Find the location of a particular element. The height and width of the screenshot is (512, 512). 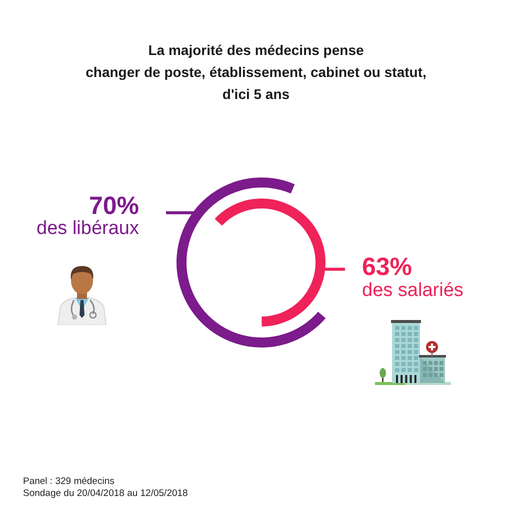

text: Panel : 329 médecins is located at coordinates (69, 482).